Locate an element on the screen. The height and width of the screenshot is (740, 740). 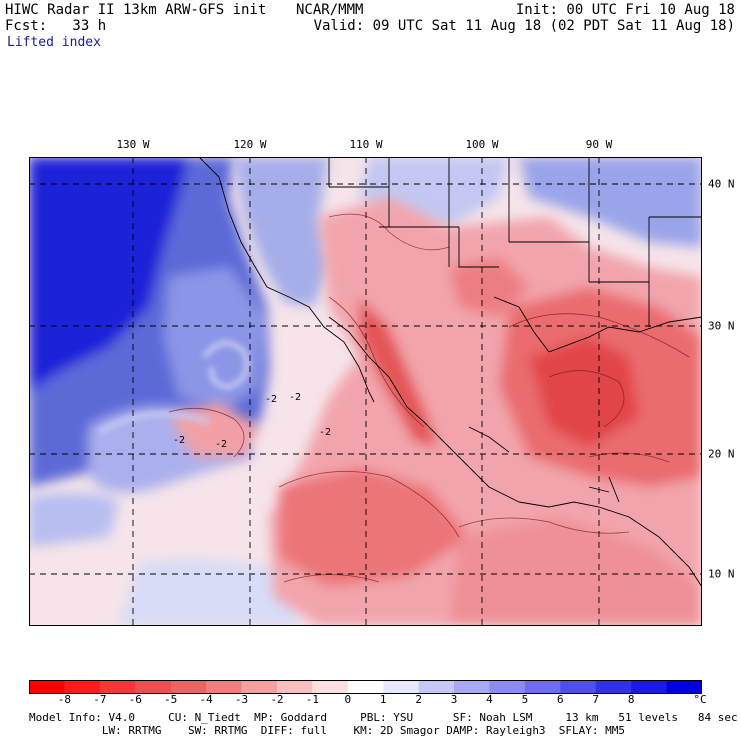
colorbar-tick-label: -2 is located at coordinates (277, 699).